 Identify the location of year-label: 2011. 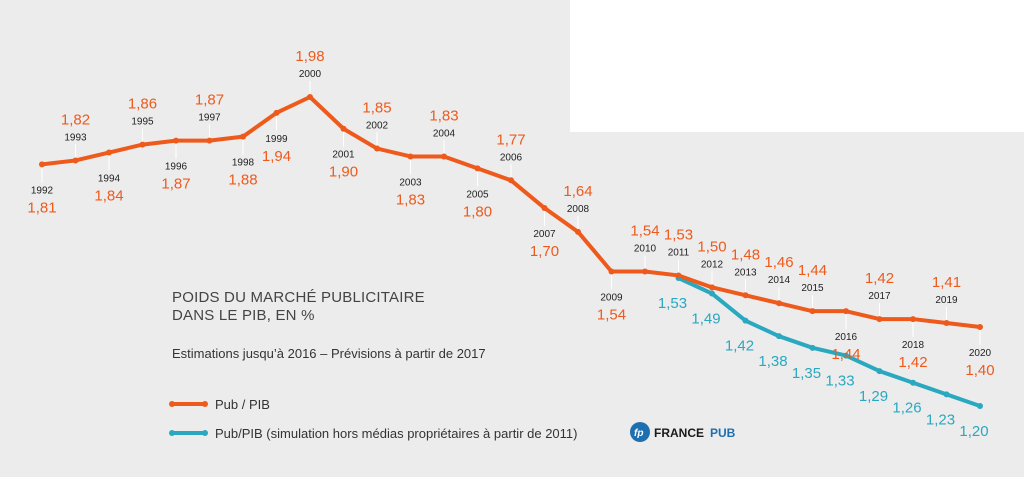
(679, 252).